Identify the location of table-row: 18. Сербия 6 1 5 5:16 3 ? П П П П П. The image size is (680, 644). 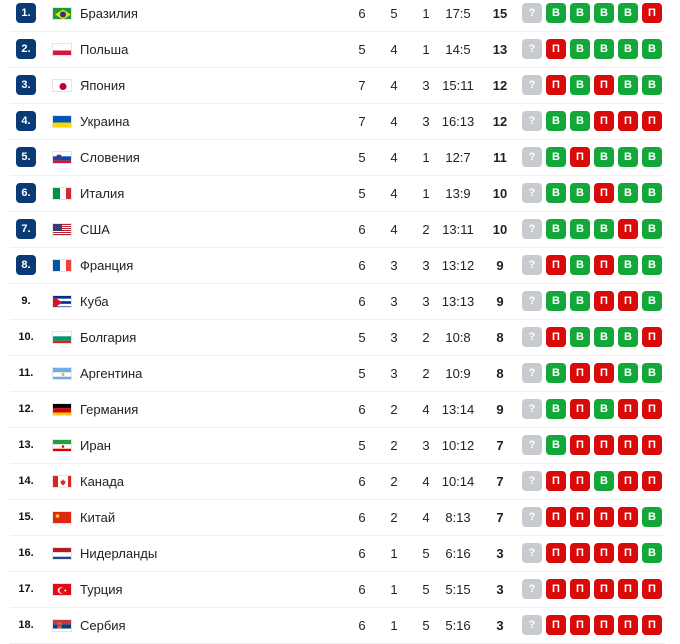
(337, 625).